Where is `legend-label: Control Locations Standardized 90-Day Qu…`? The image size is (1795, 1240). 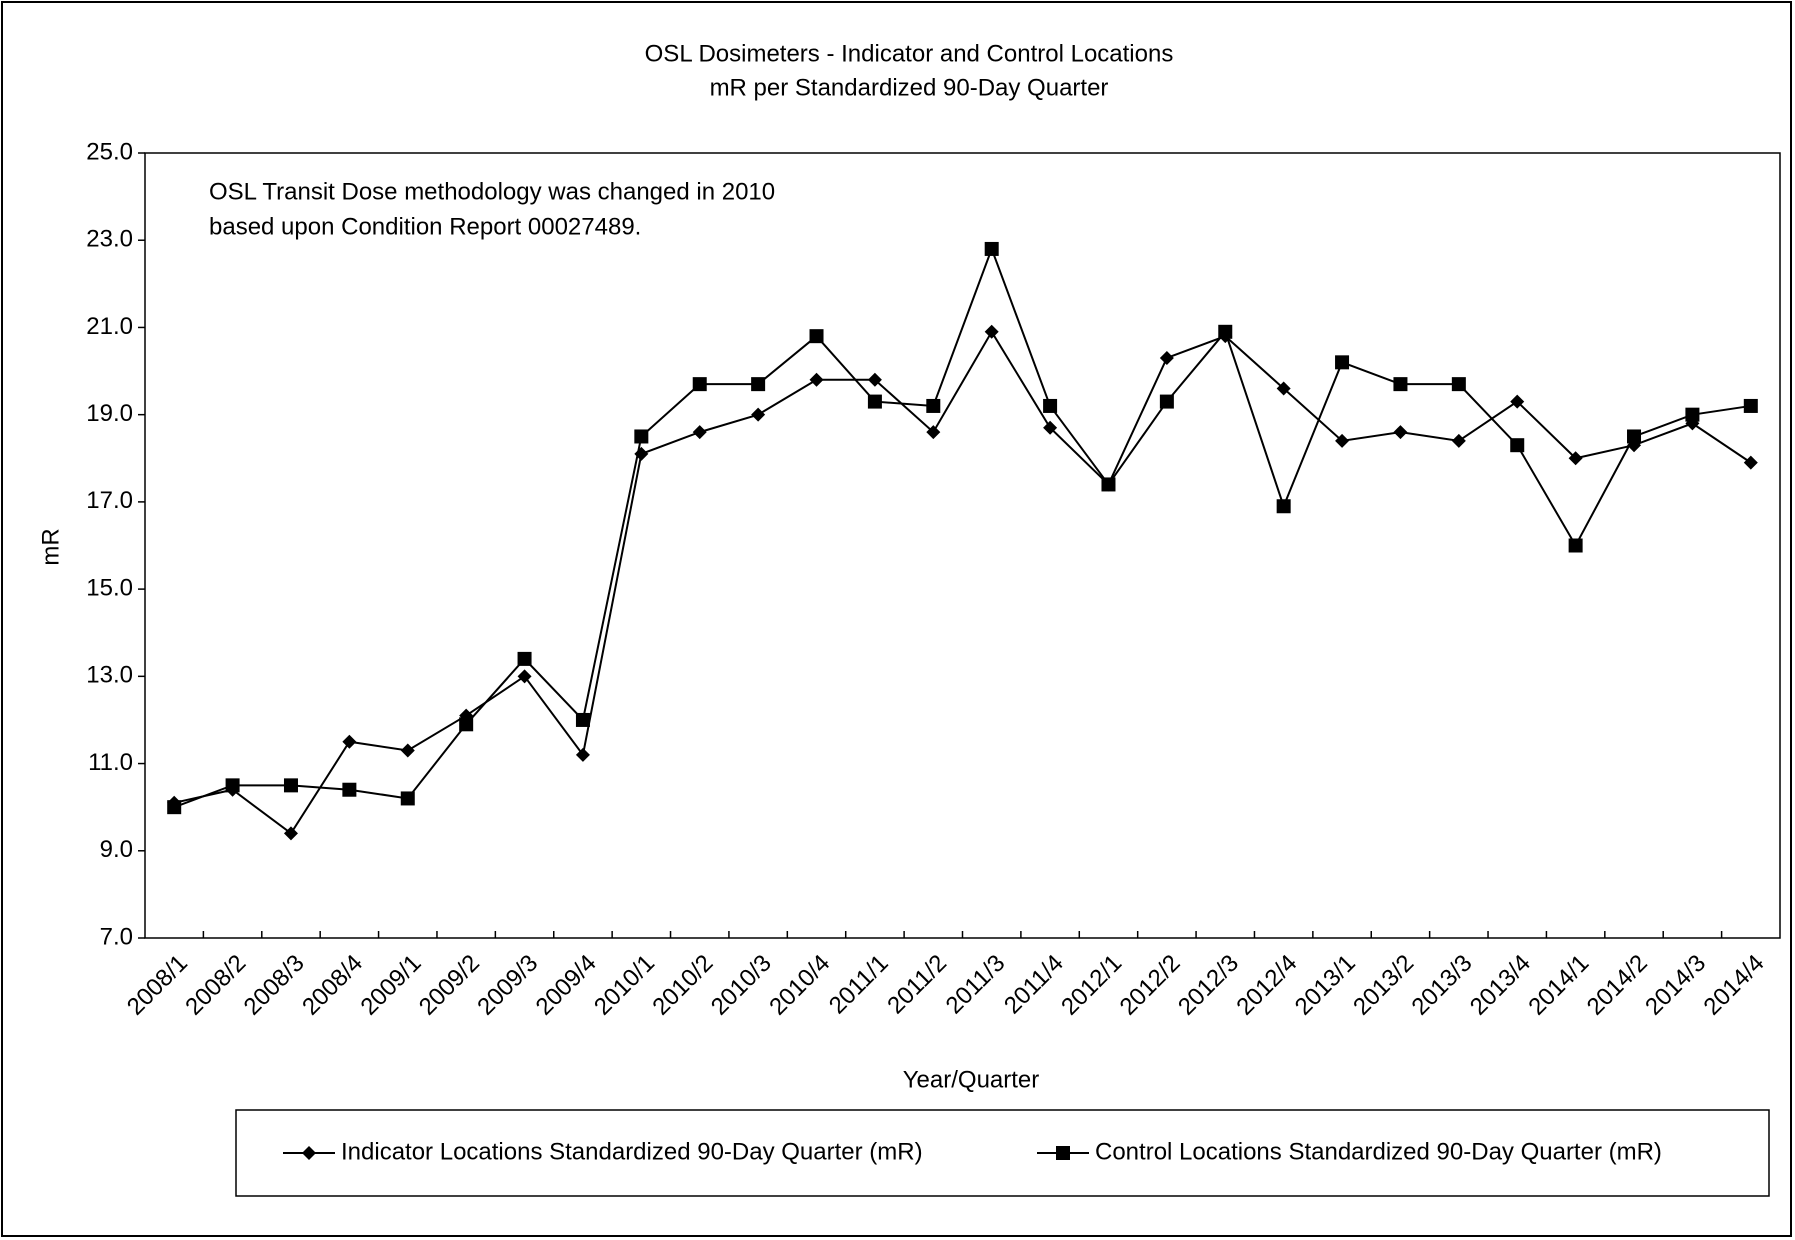 legend-label: Control Locations Standardized 90-Day Qu… is located at coordinates (1378, 1151).